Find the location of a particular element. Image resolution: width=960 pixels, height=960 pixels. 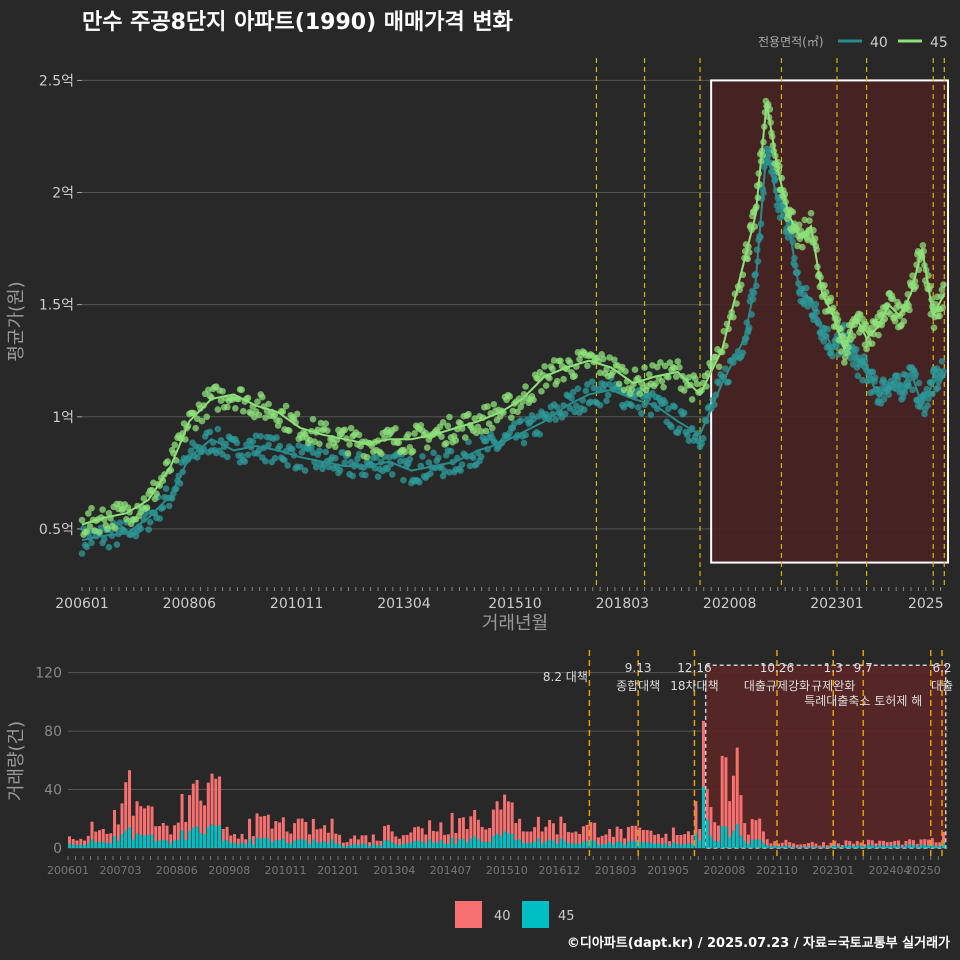

volume-annotation-label: 대출 is located at coordinates (942, 686).